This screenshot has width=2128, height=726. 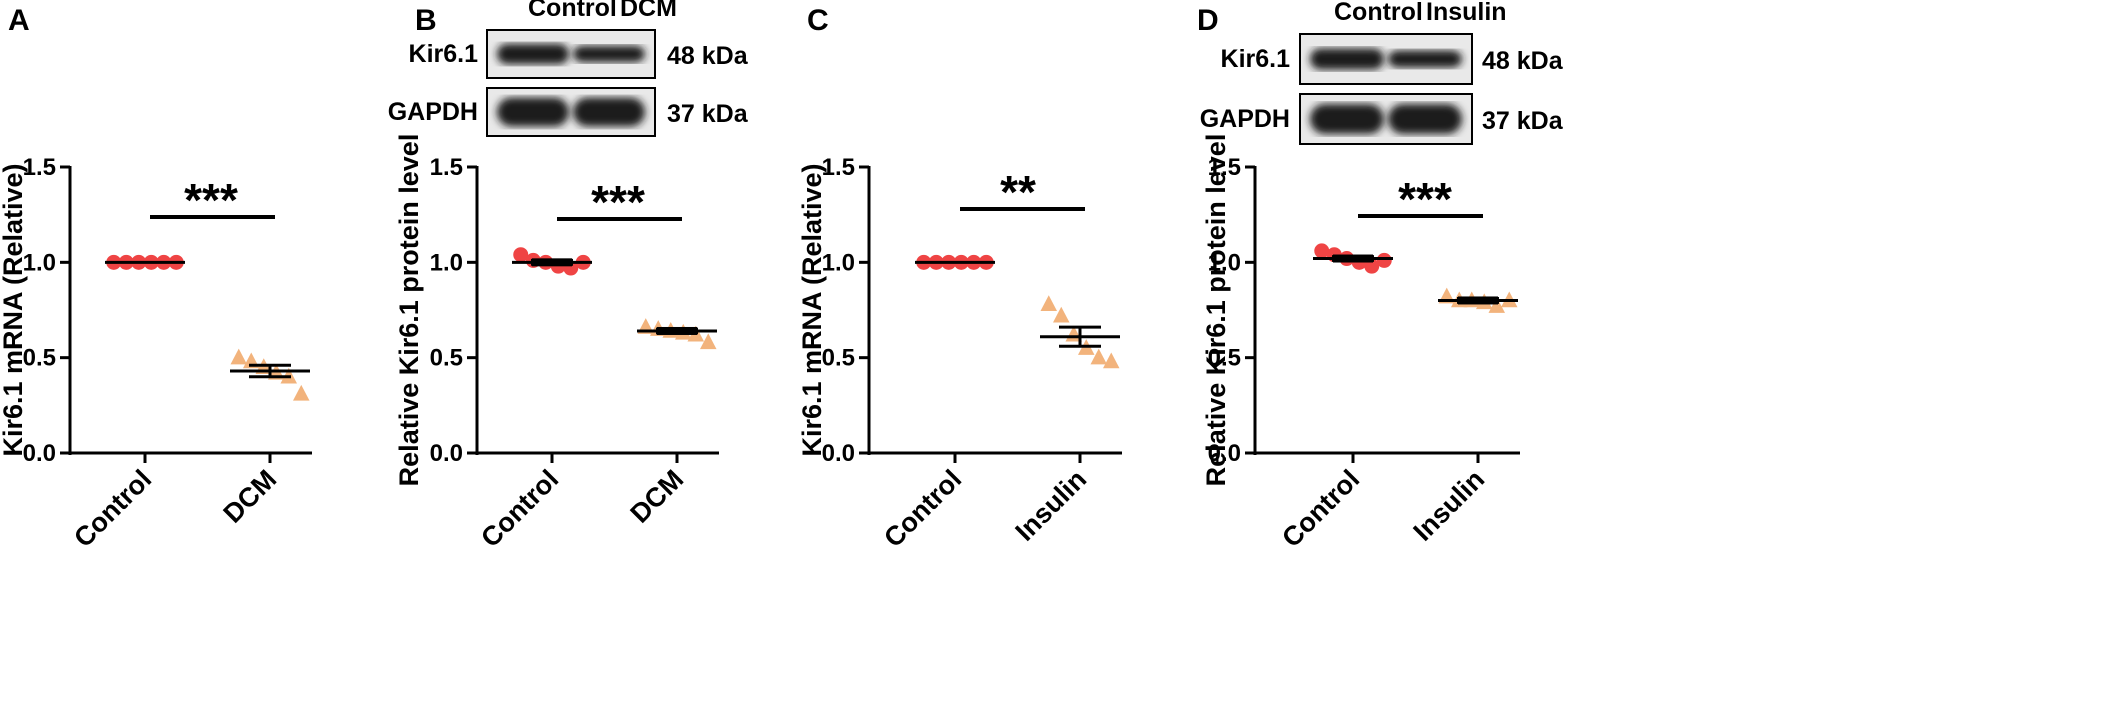 I want to click on panel-letter: A, so click(x=19, y=20).